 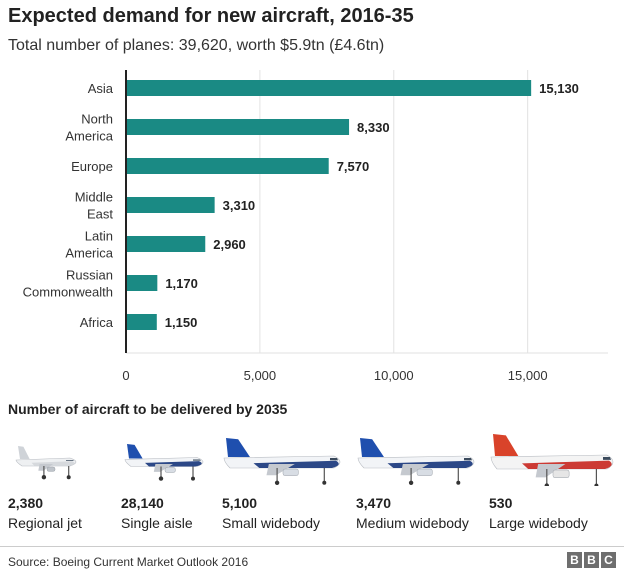 What do you see at coordinates (101, 88) in the screenshot?
I see `category-label: Asia` at bounding box center [101, 88].